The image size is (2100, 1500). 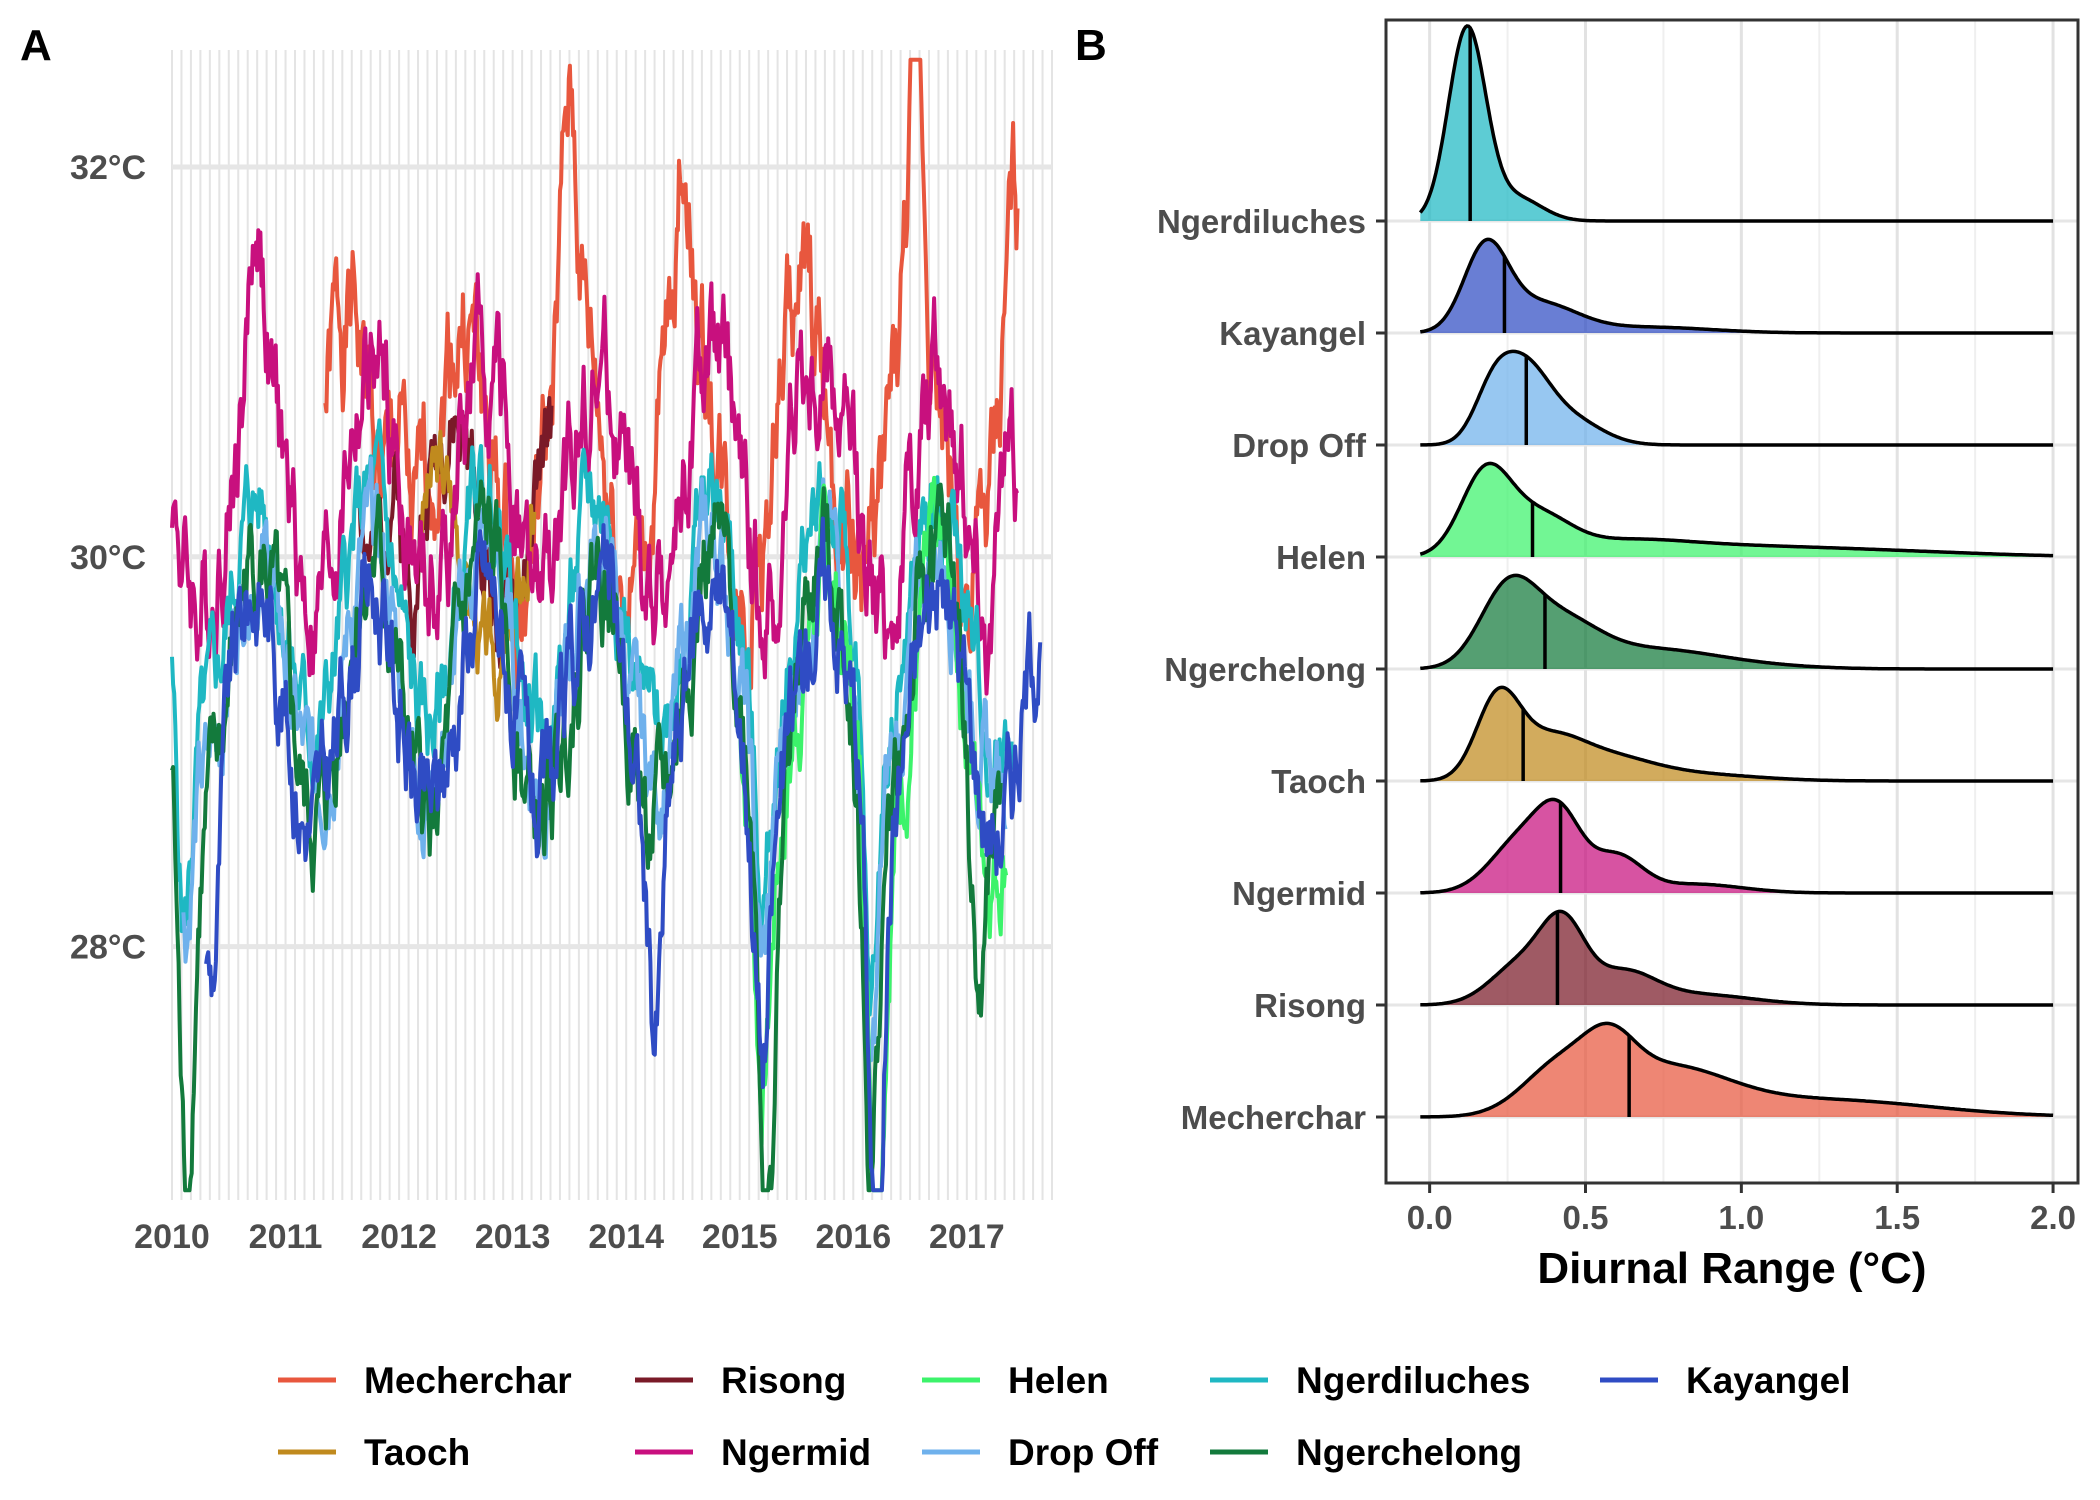 I want to click on ridge-outline-taoch, so click(x=1737, y=734).